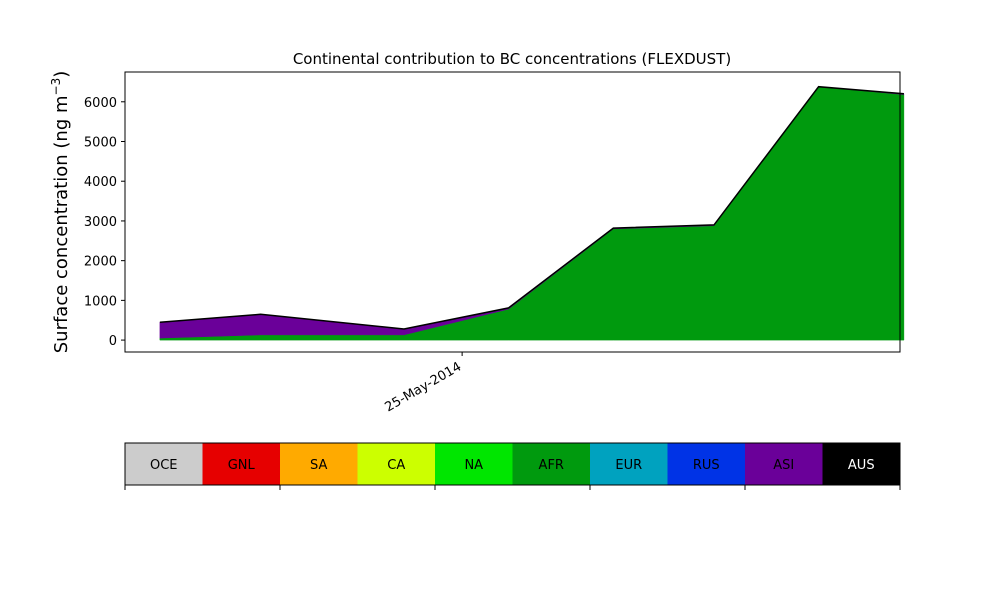 The height and width of the screenshot is (600, 1000). I want to click on colorbar-swatch-oce, so click(164, 464).